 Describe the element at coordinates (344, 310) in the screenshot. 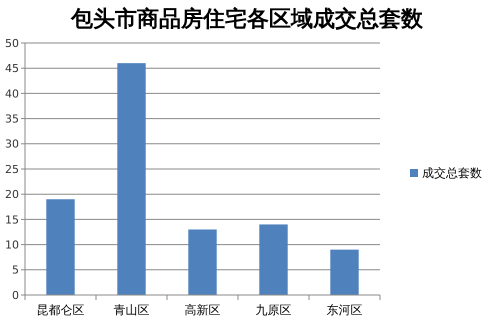

I see `x-tick-label: 东河区` at that location.